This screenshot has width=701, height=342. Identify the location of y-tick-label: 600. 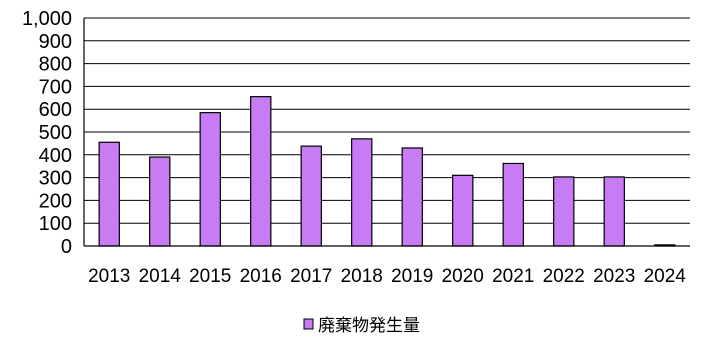
(55, 110).